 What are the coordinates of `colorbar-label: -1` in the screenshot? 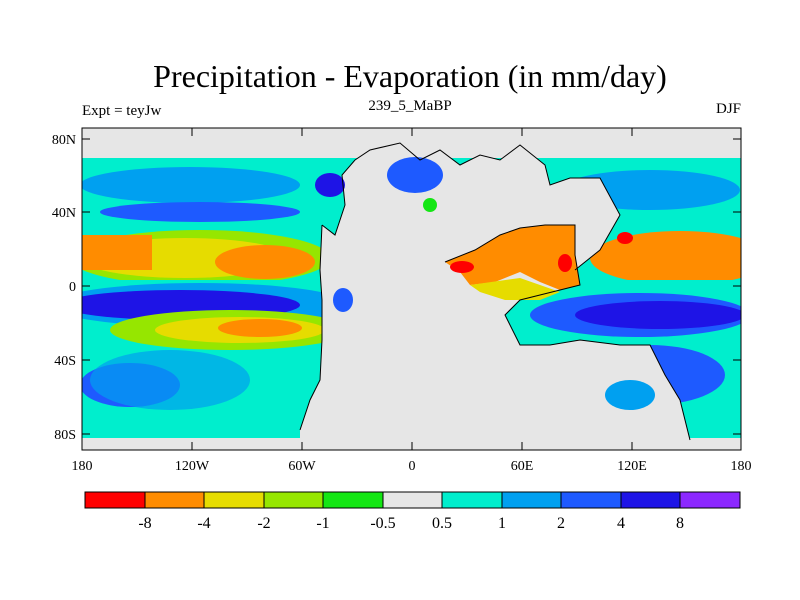 It's located at (322, 523).